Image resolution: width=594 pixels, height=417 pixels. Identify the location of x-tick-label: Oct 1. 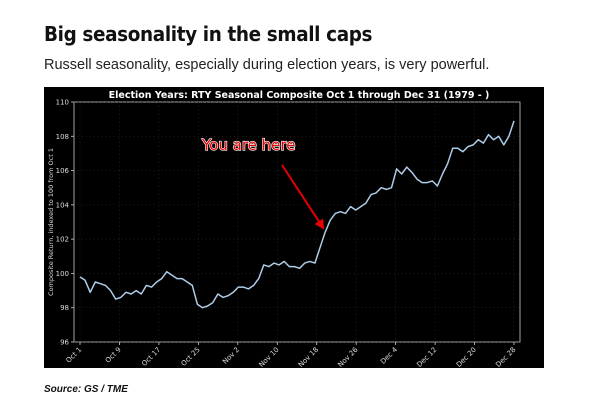
(73, 355).